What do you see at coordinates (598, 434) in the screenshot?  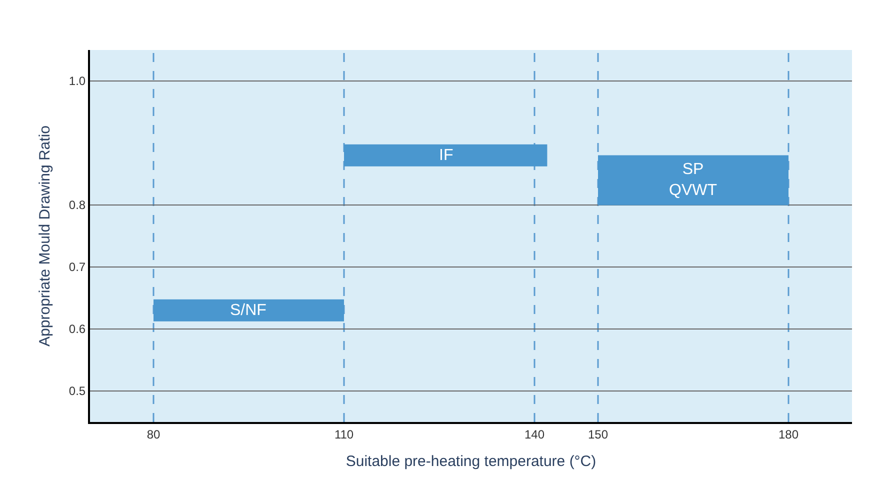 I see `x-tick-label: 150` at bounding box center [598, 434].